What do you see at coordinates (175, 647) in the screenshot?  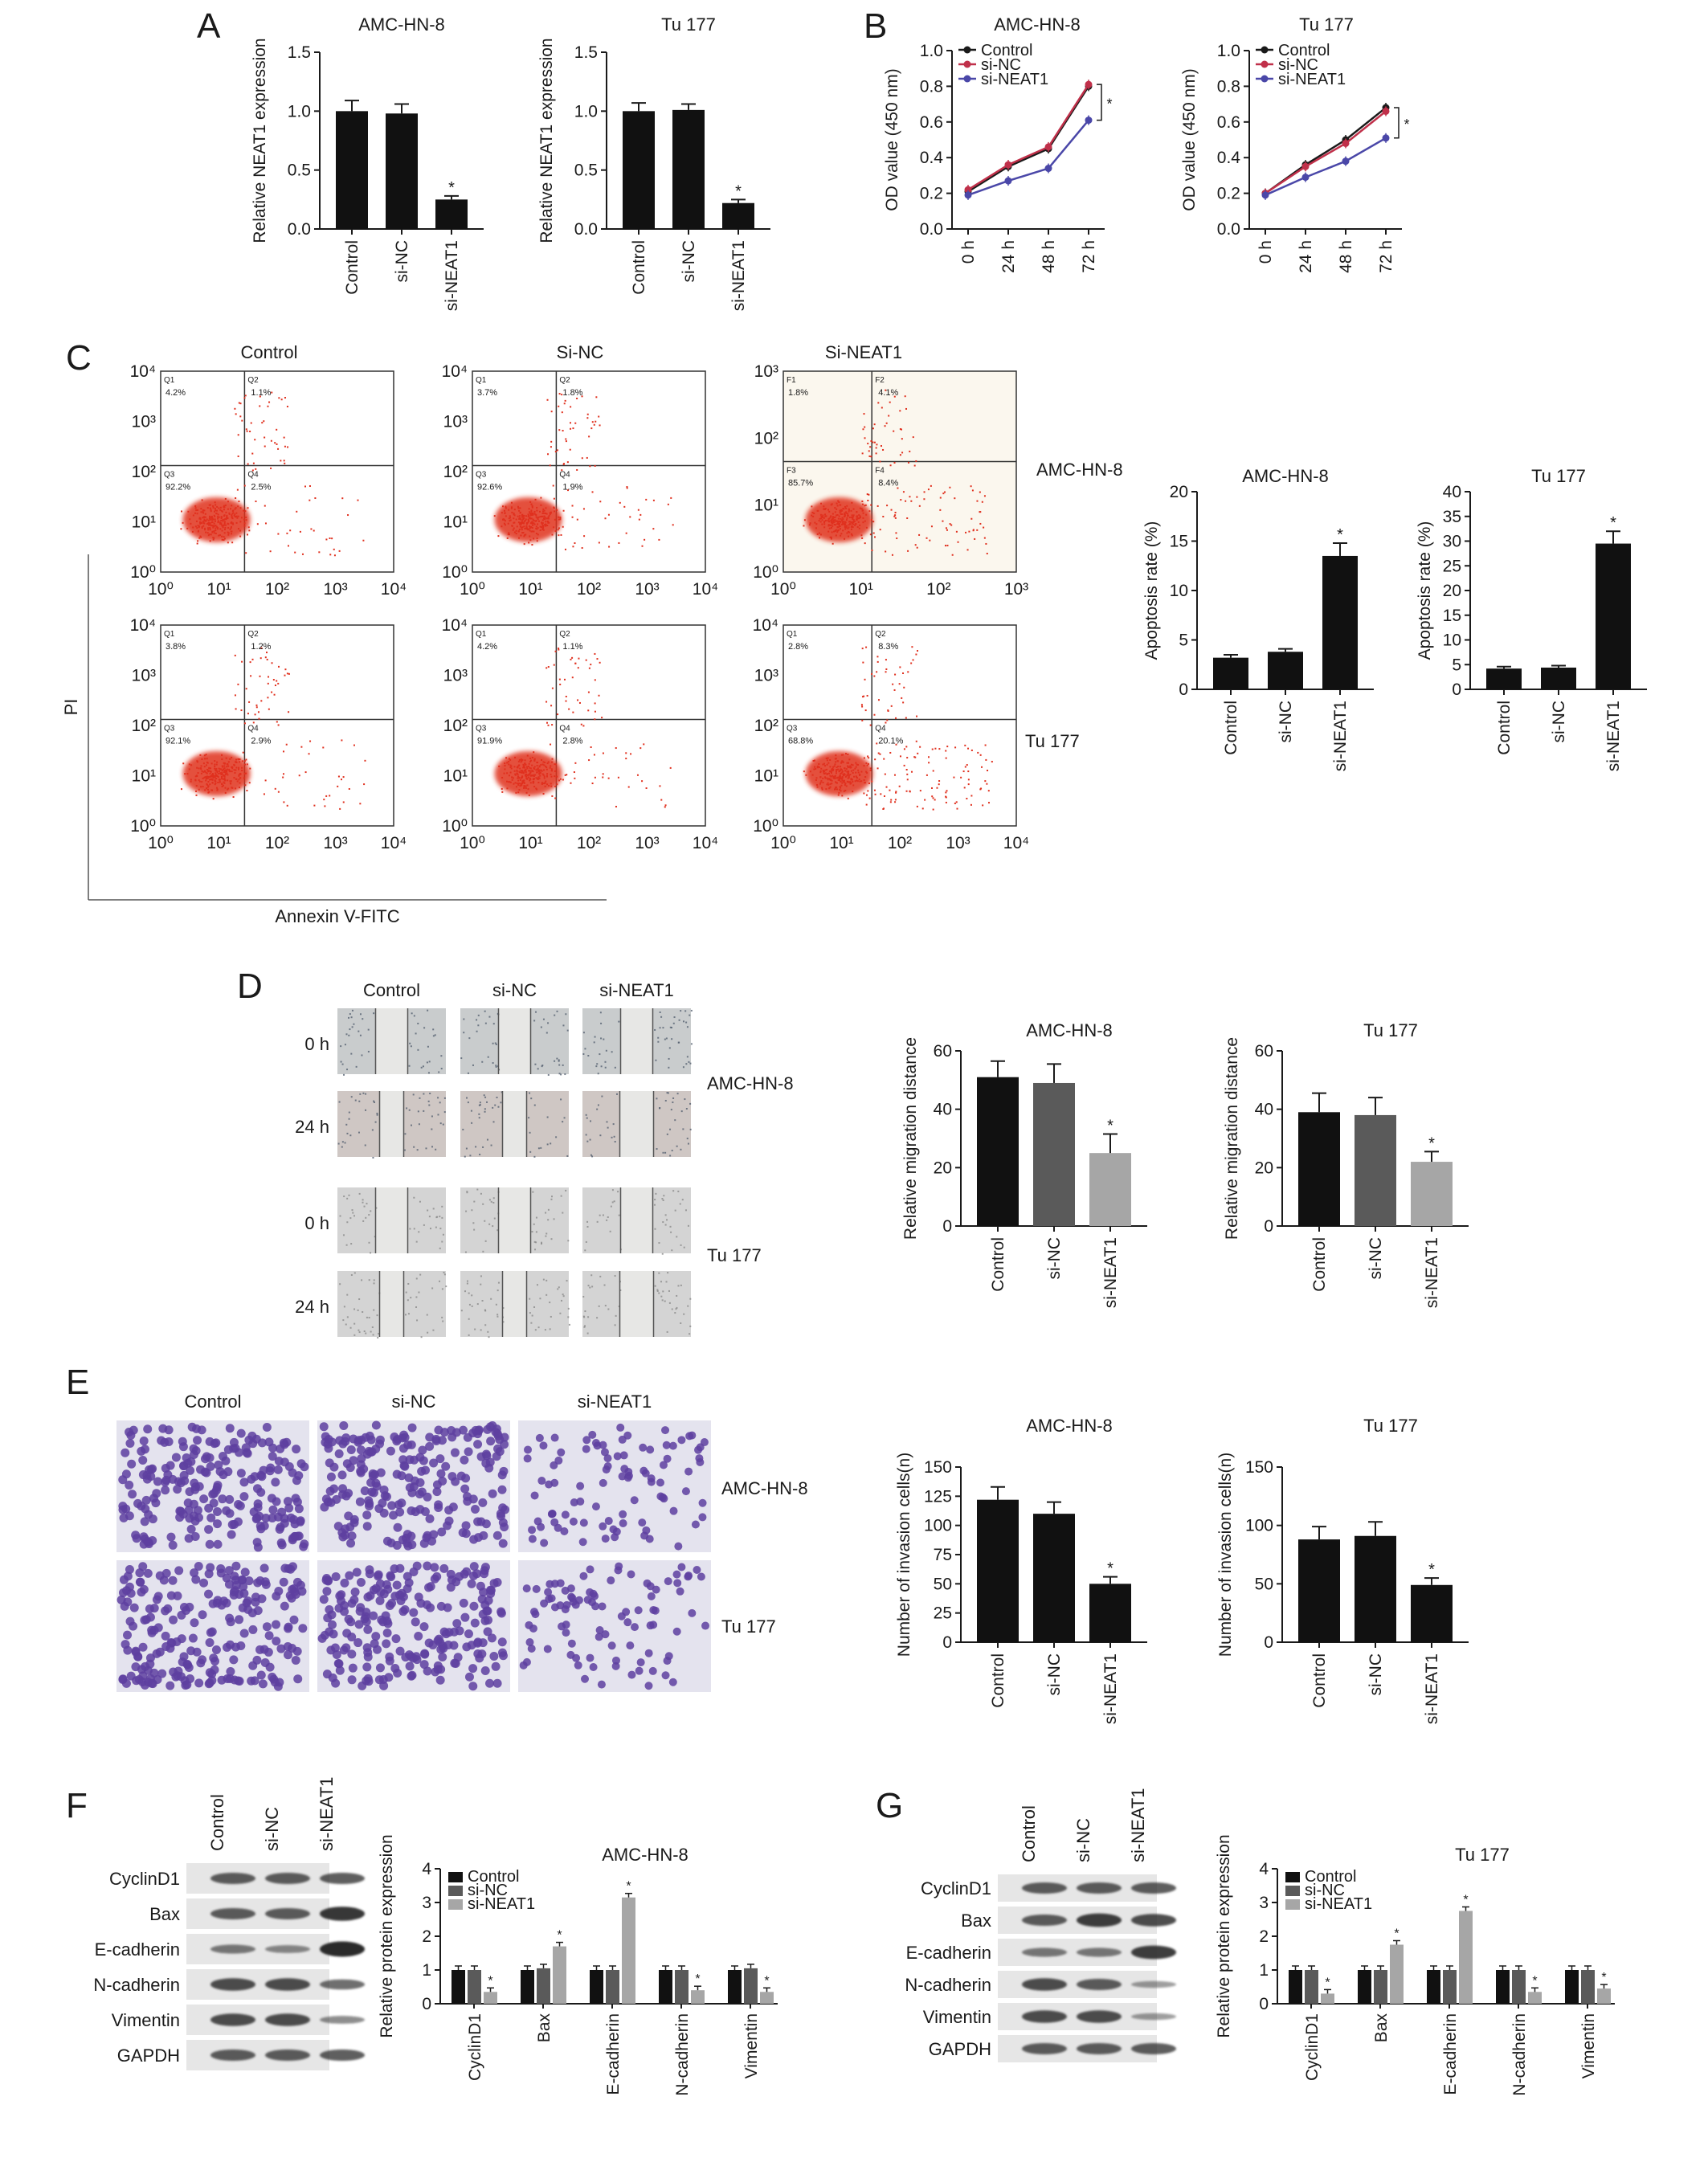 I see `quadrant-value: 3.8%` at bounding box center [175, 647].